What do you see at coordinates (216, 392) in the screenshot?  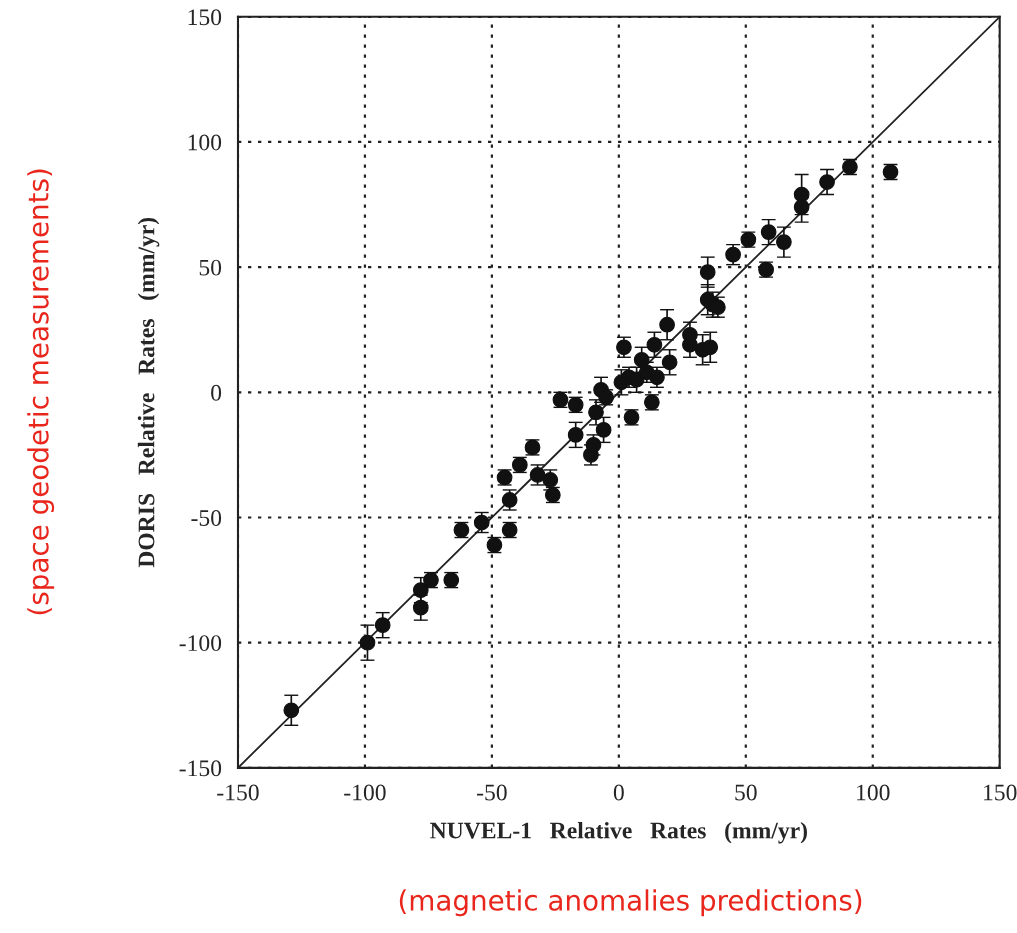 I see `y-tick-label: 0` at bounding box center [216, 392].